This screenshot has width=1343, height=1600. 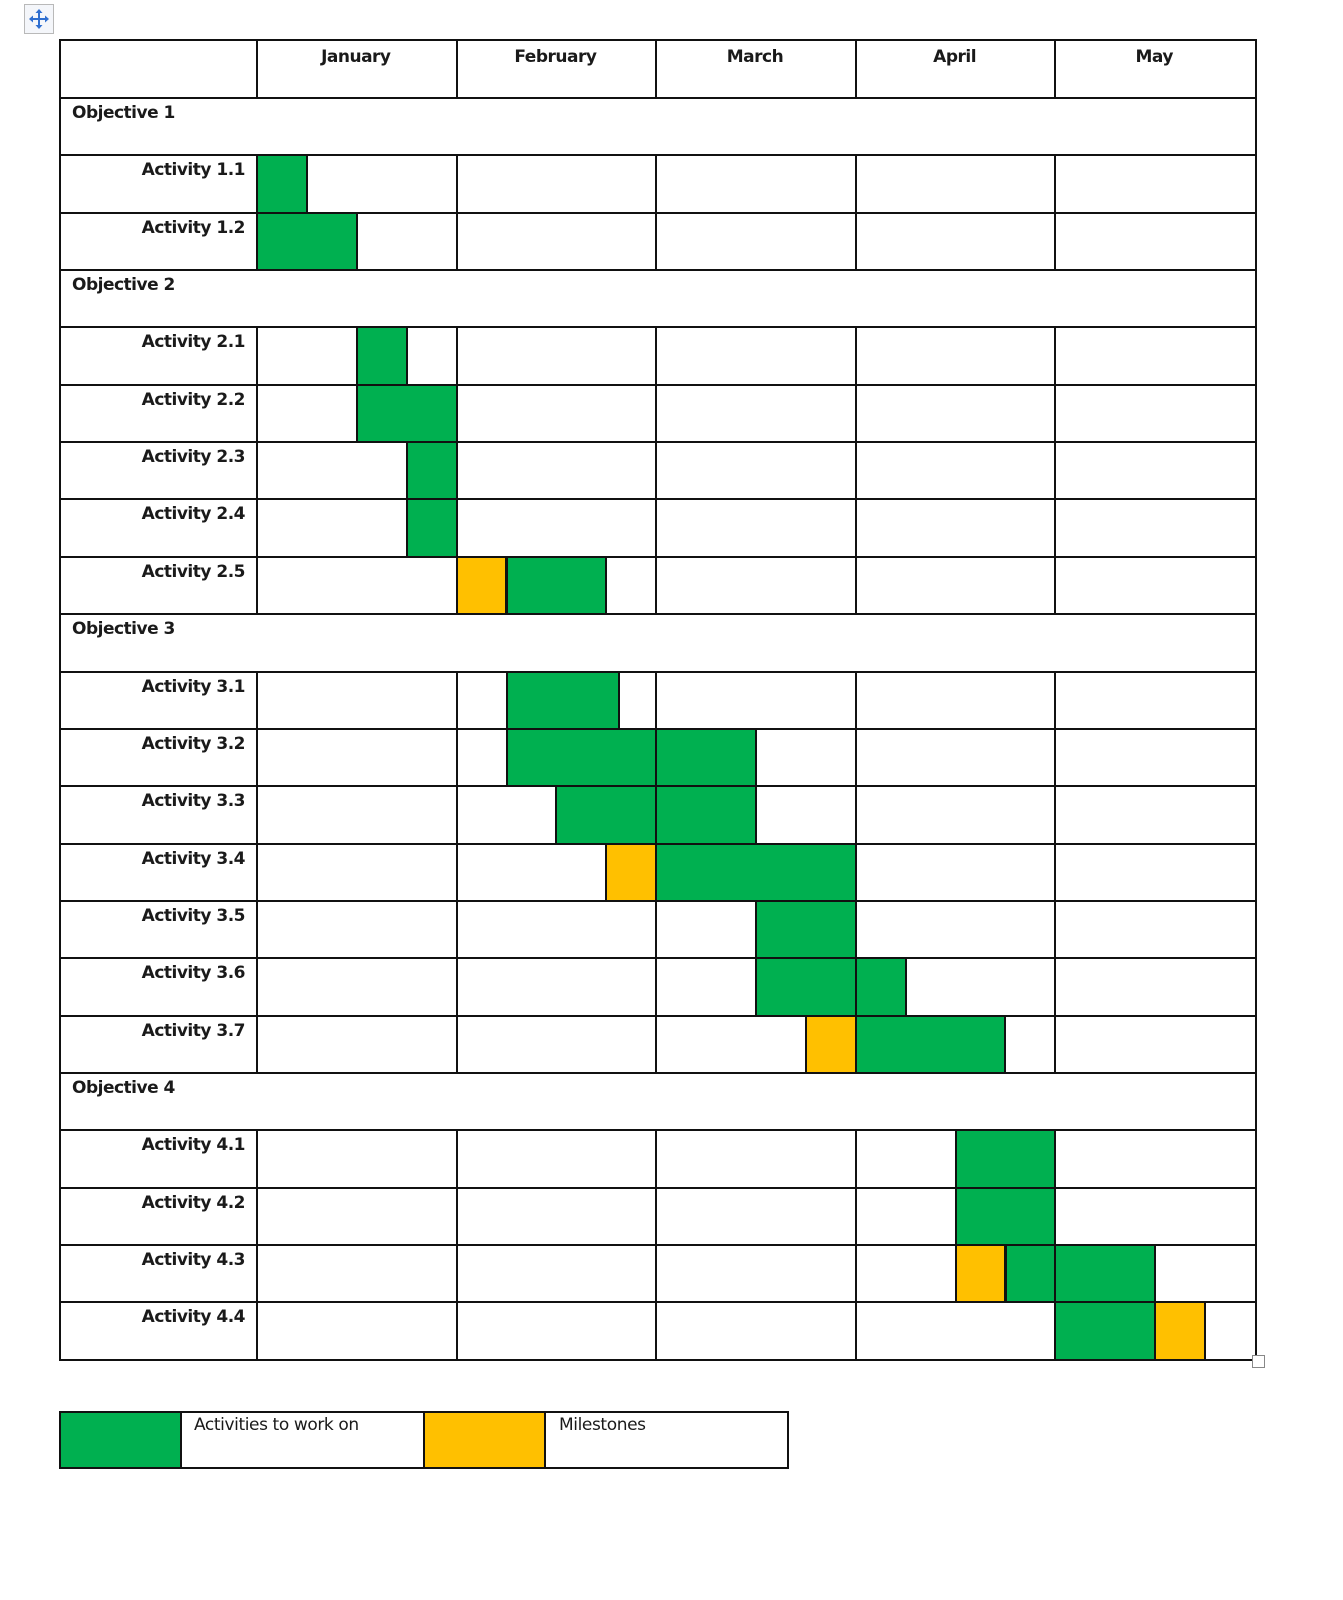 What do you see at coordinates (193, 915) in the screenshot?
I see `activity-label: Activity 3.5` at bounding box center [193, 915].